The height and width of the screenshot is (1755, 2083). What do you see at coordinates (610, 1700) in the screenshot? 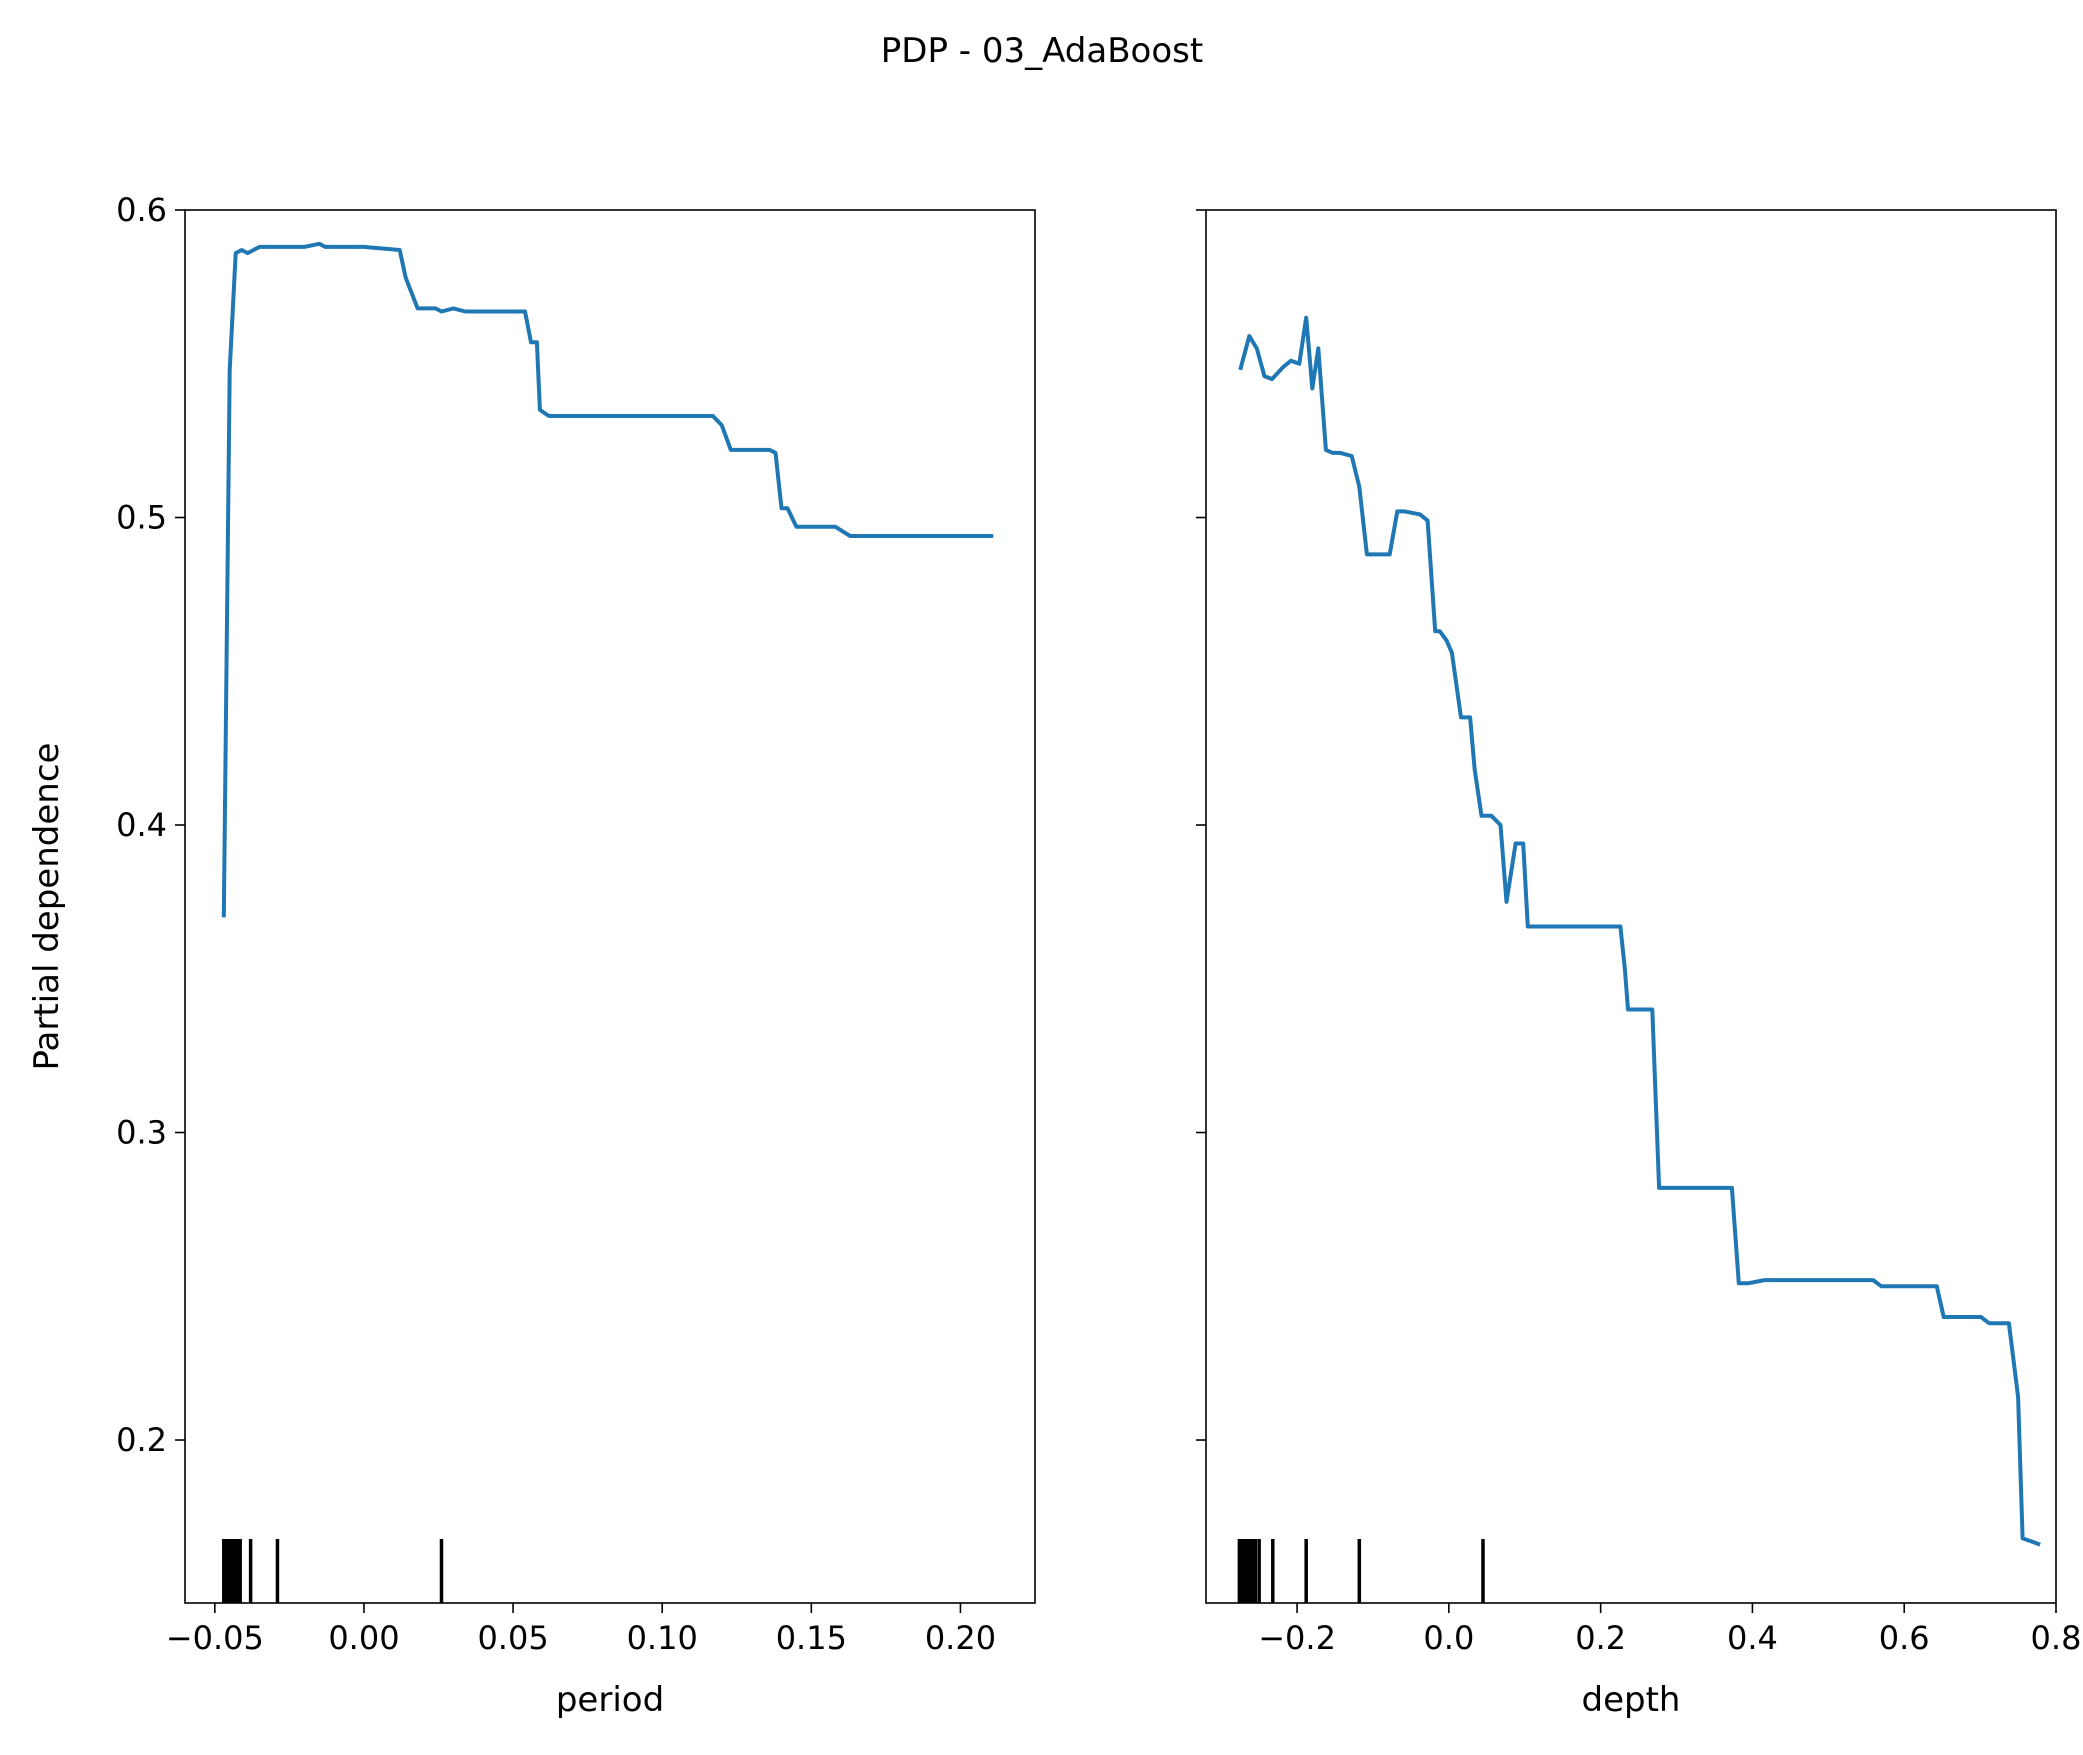
I see `x-axis-label: period` at bounding box center [610, 1700].